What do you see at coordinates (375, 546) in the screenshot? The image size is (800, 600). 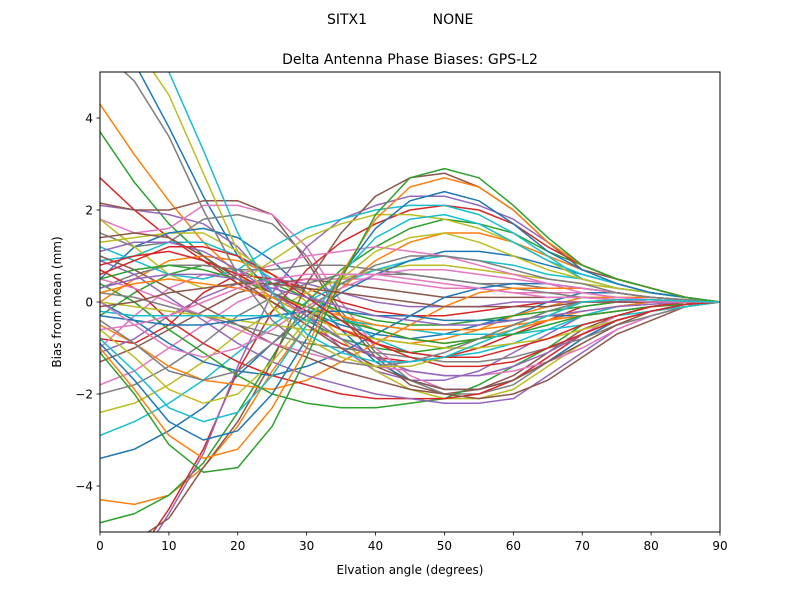 I see `x-tick-label: 40` at bounding box center [375, 546].